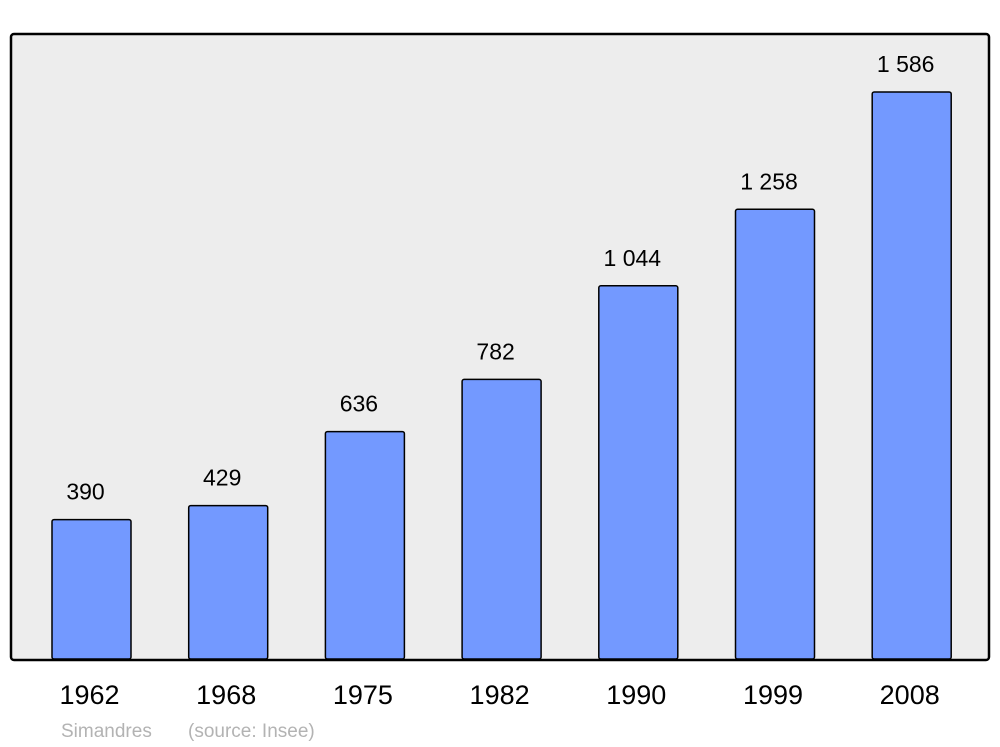  What do you see at coordinates (226, 695) in the screenshot?
I see `x-tick-label-1968: 1968` at bounding box center [226, 695].